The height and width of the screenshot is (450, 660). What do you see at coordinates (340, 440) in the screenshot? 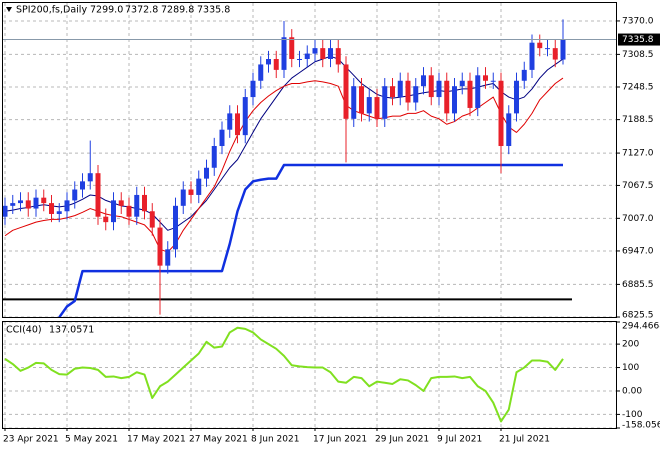
I see `x-tick-label: 17 Jun 2021` at bounding box center [340, 440].